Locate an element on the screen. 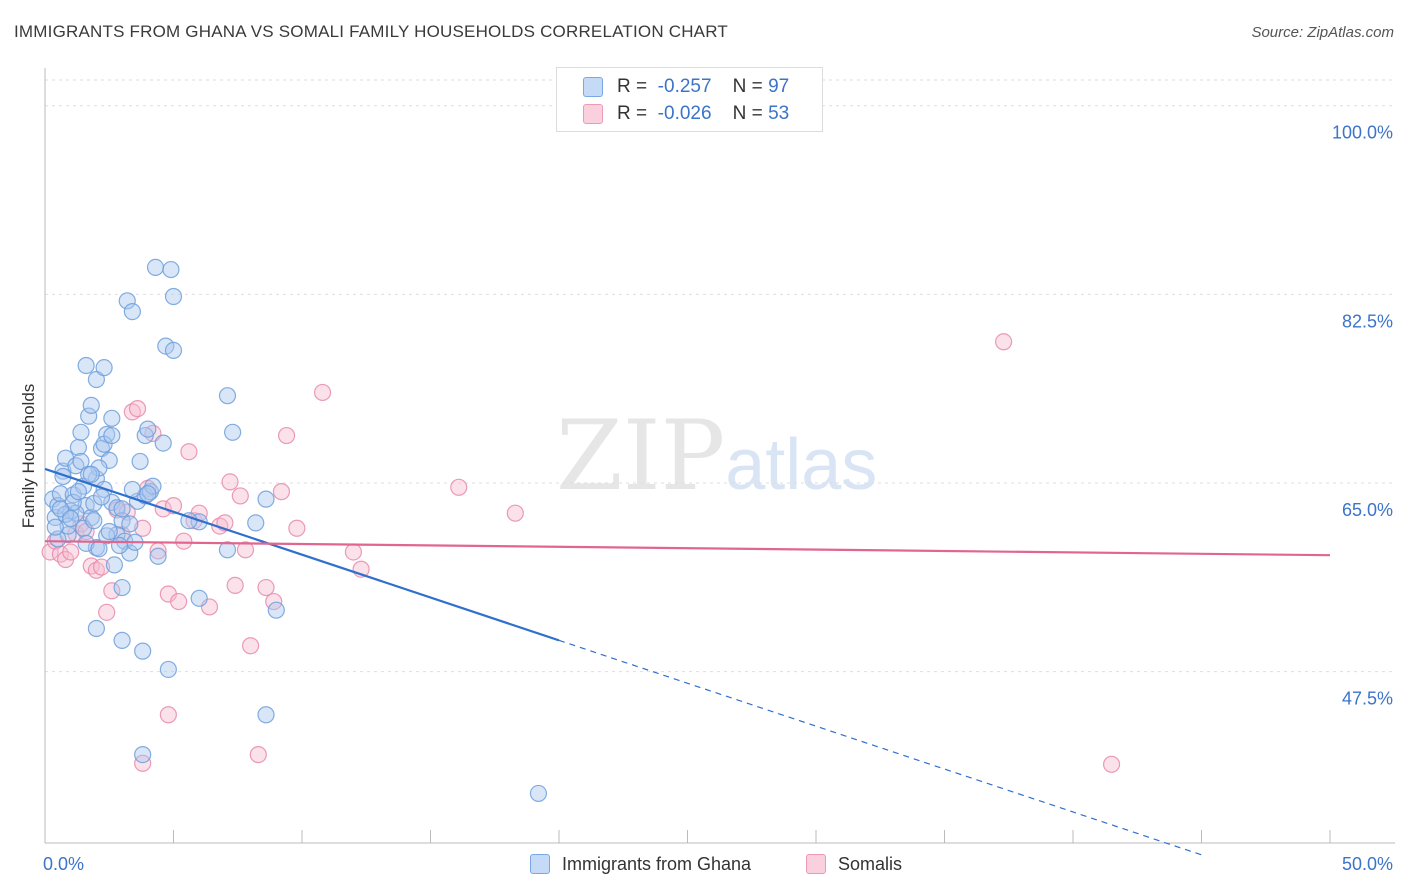 The width and height of the screenshot is (1406, 892). bottom-legend-ghana: Immigrants from Ghana is located at coordinates (640, 864).